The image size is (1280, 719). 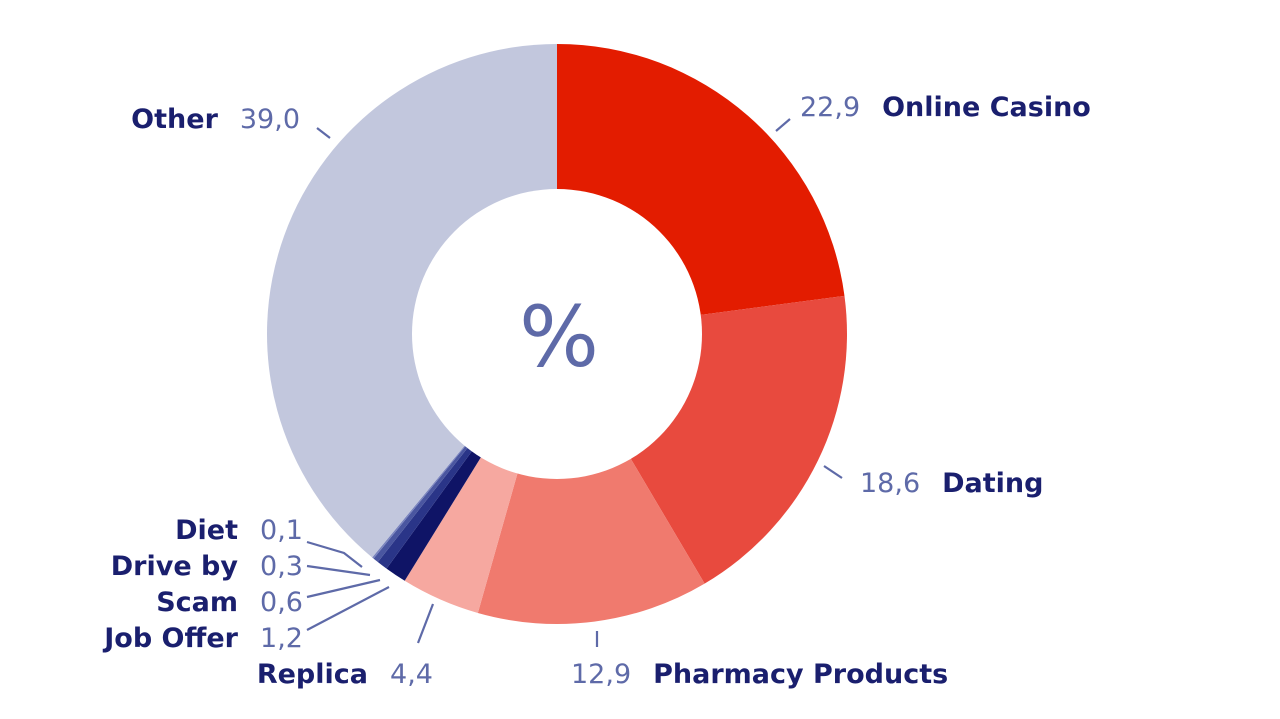 What do you see at coordinates (992, 483) in the screenshot?
I see `category-label-dating: Dating` at bounding box center [992, 483].